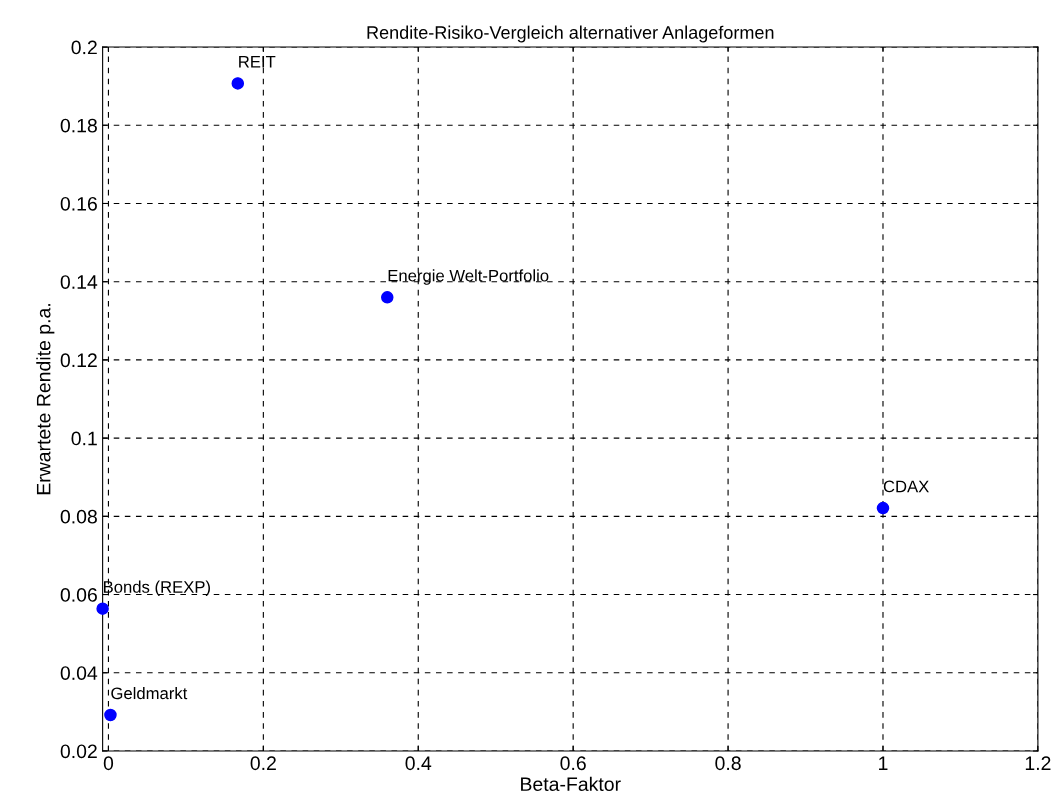  What do you see at coordinates (79, 673) in the screenshot?
I see `y-tick-label: 0.04` at bounding box center [79, 673].